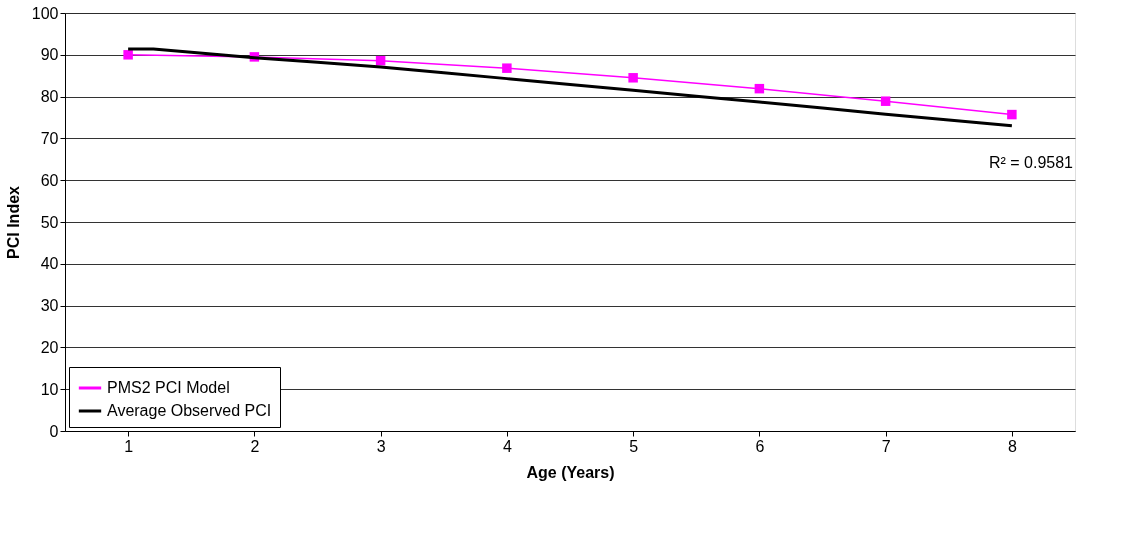 Image resolution: width=1134 pixels, height=535 pixels. Describe the element at coordinates (255, 446) in the screenshot. I see `x-tick-label: 2` at that location.